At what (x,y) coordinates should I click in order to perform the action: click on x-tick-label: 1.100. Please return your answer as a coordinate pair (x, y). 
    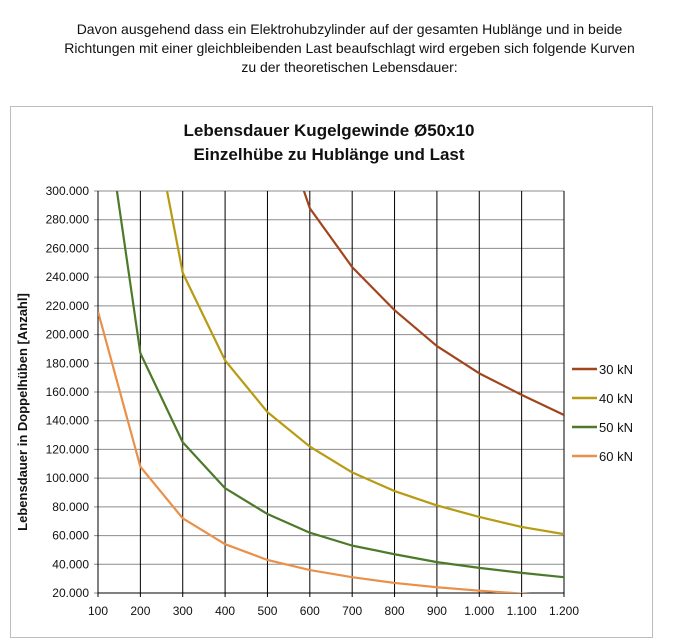
    Looking at the image, I should click on (522, 611).